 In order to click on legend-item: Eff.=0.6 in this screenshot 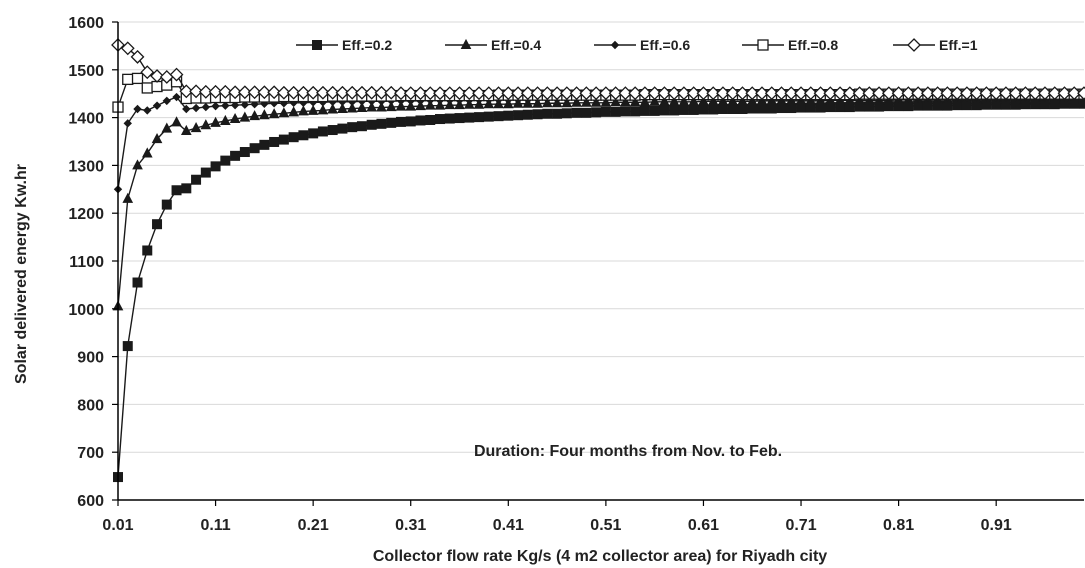, I will do `click(642, 45)`.